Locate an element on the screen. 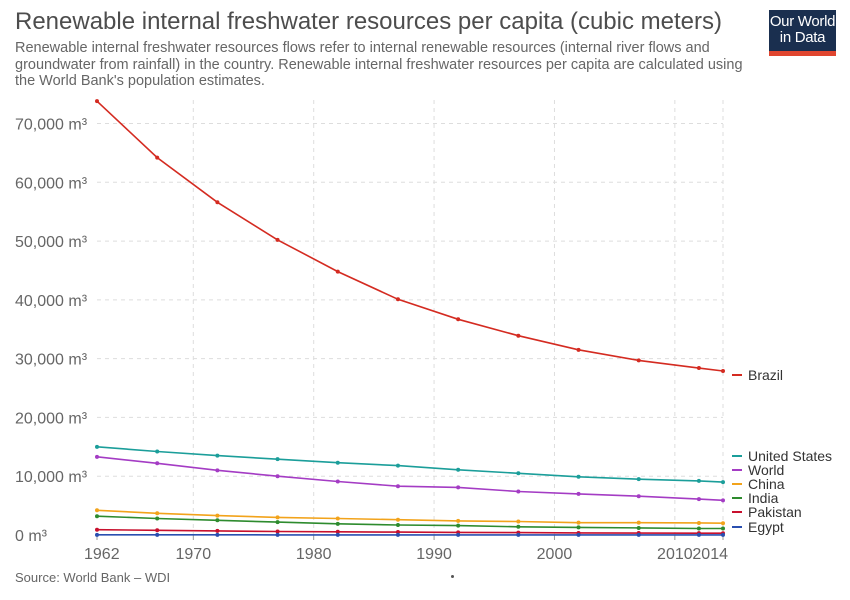 The width and height of the screenshot is (850, 600). series-line-china is located at coordinates (410, 516).